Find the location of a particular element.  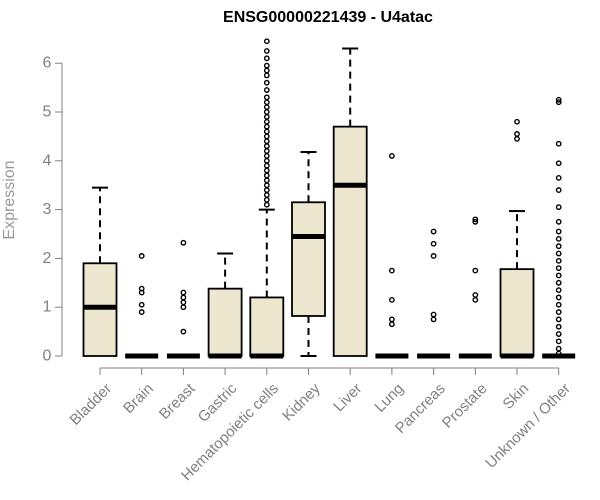

y-tick-label: 2 is located at coordinates (47, 258).